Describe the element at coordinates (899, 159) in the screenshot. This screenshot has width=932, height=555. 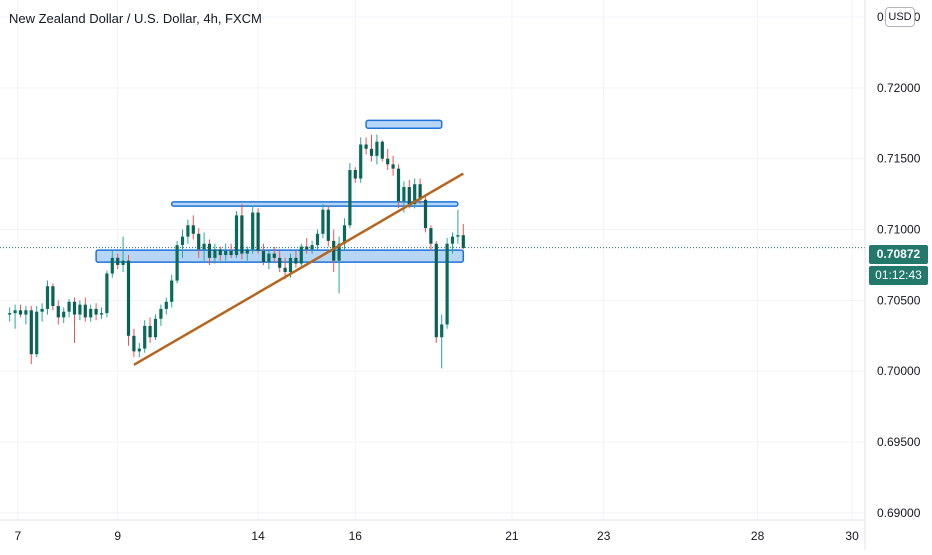
I see `price-tick-label: 0.71500` at that location.